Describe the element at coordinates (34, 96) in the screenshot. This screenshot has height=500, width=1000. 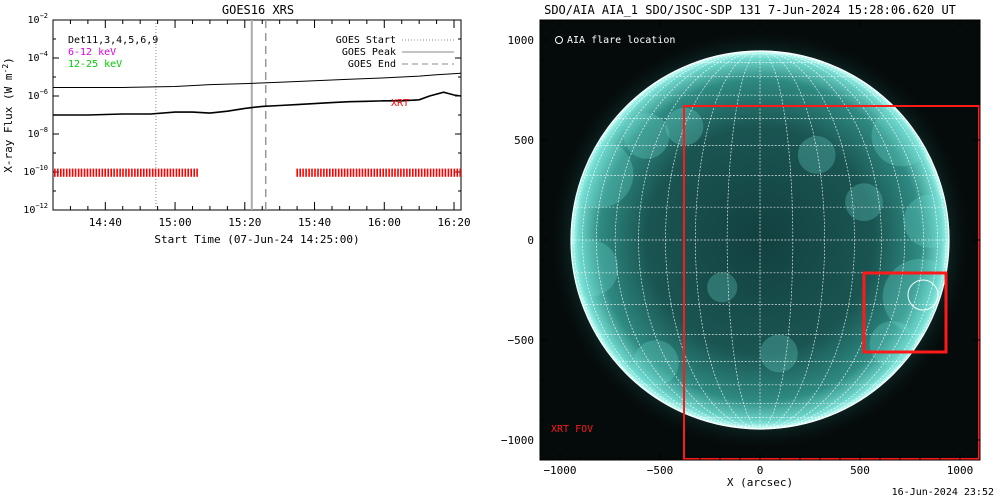
I see `y-tick-base: 10` at that location.